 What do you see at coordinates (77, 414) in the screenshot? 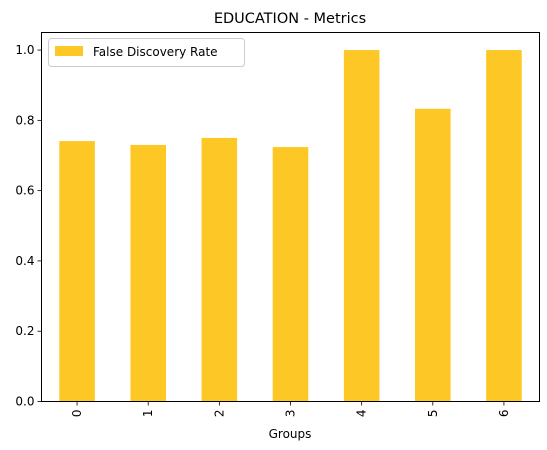
I see `x-tick-label: 0` at bounding box center [77, 414].